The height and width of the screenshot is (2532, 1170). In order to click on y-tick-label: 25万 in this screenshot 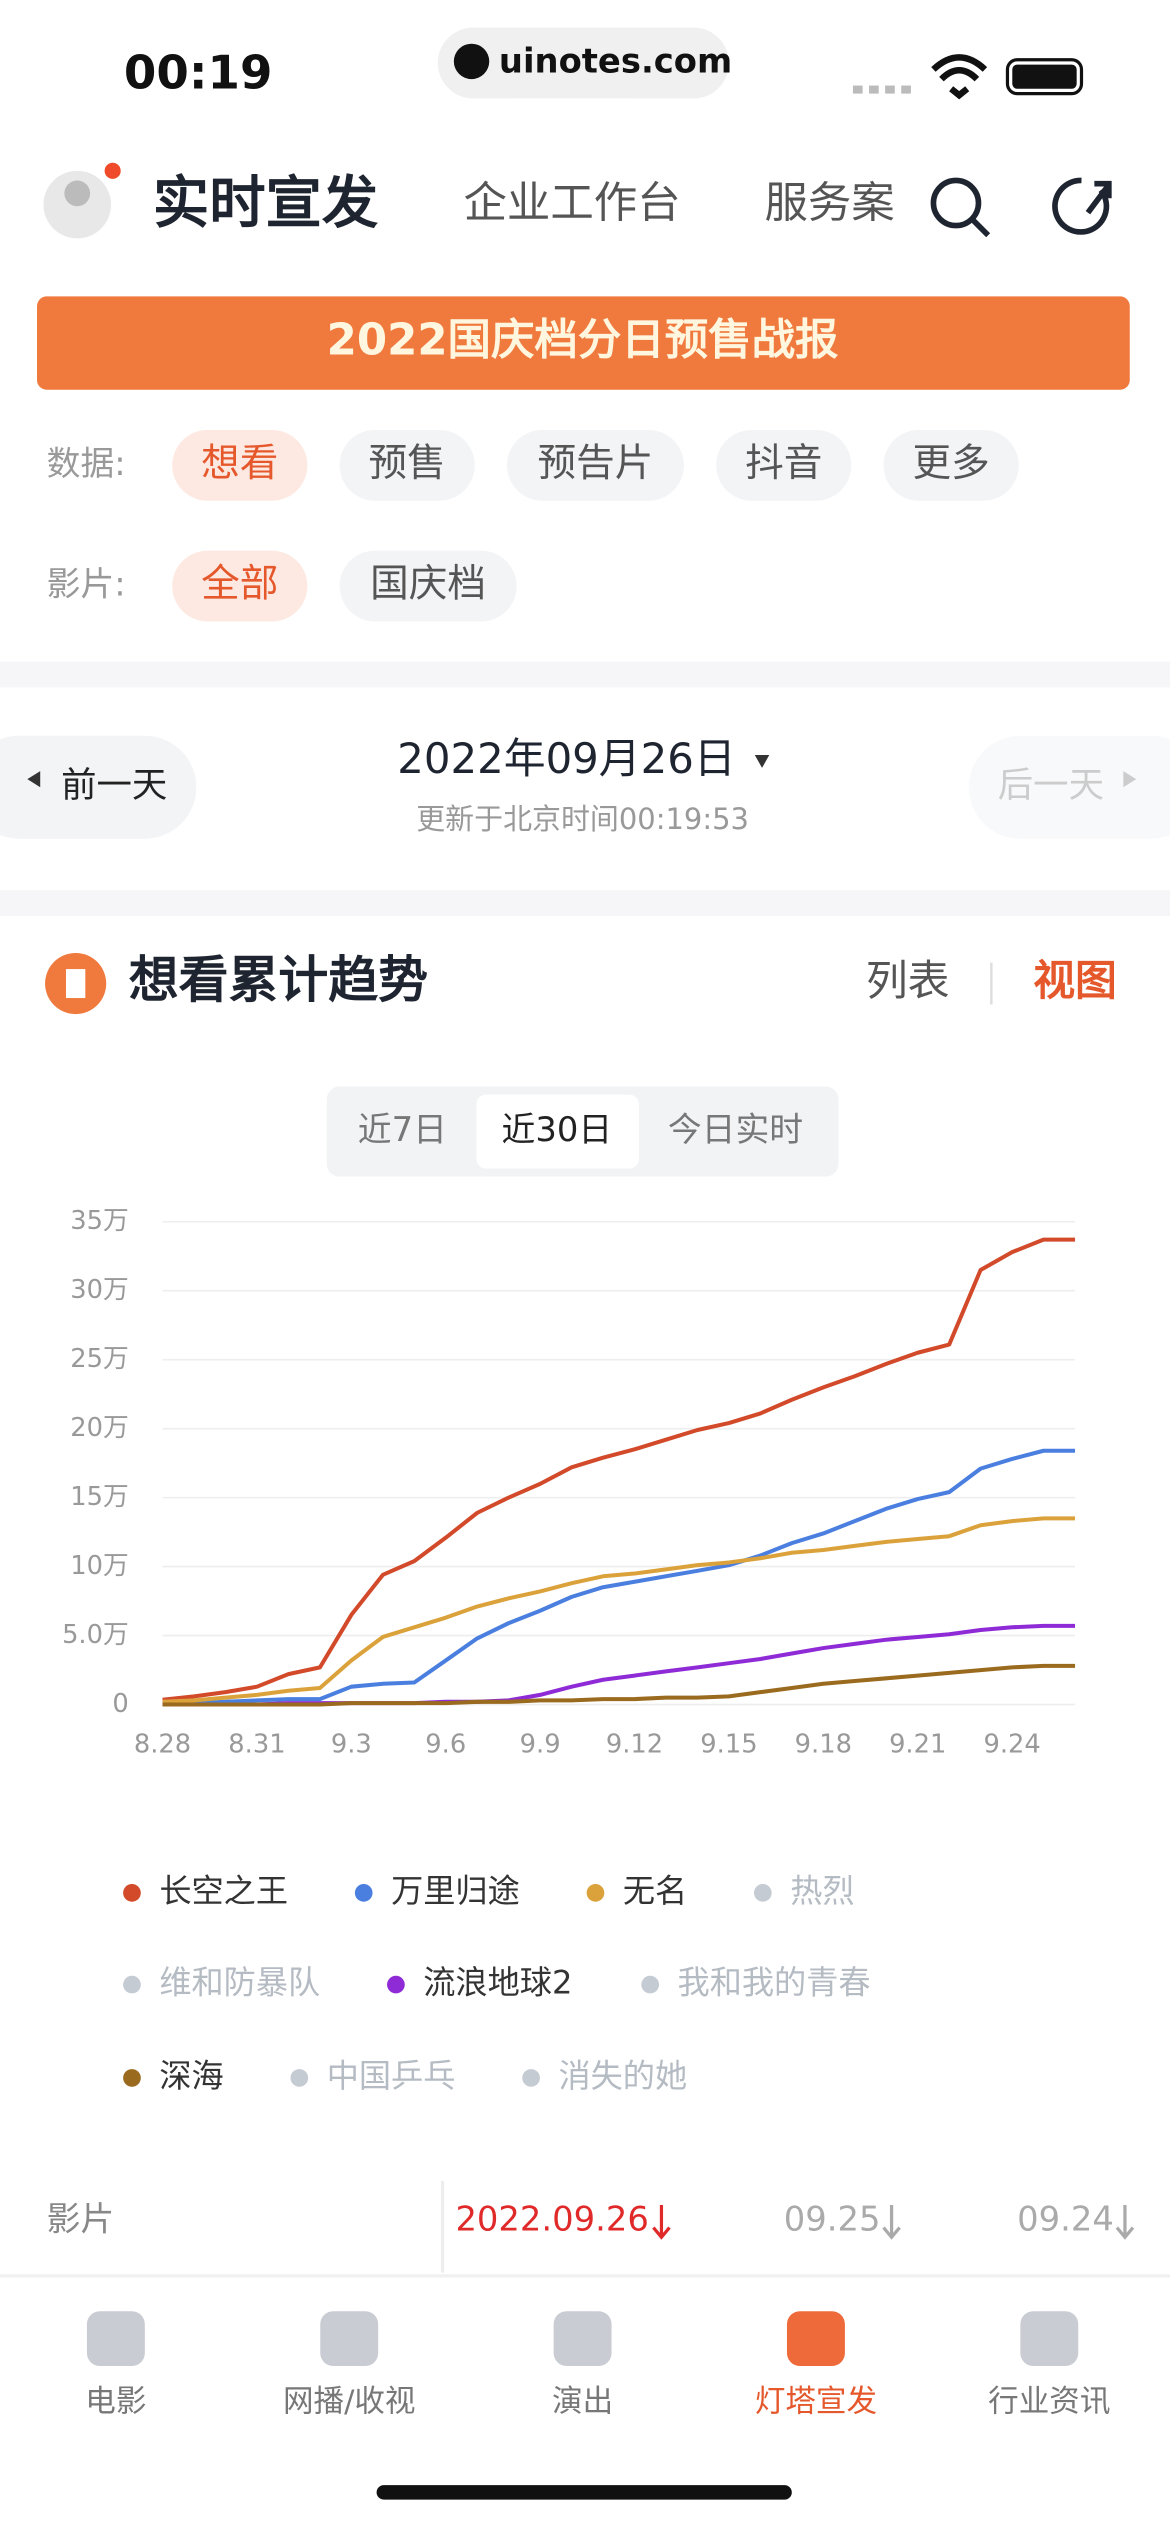, I will do `click(99, 1359)`.